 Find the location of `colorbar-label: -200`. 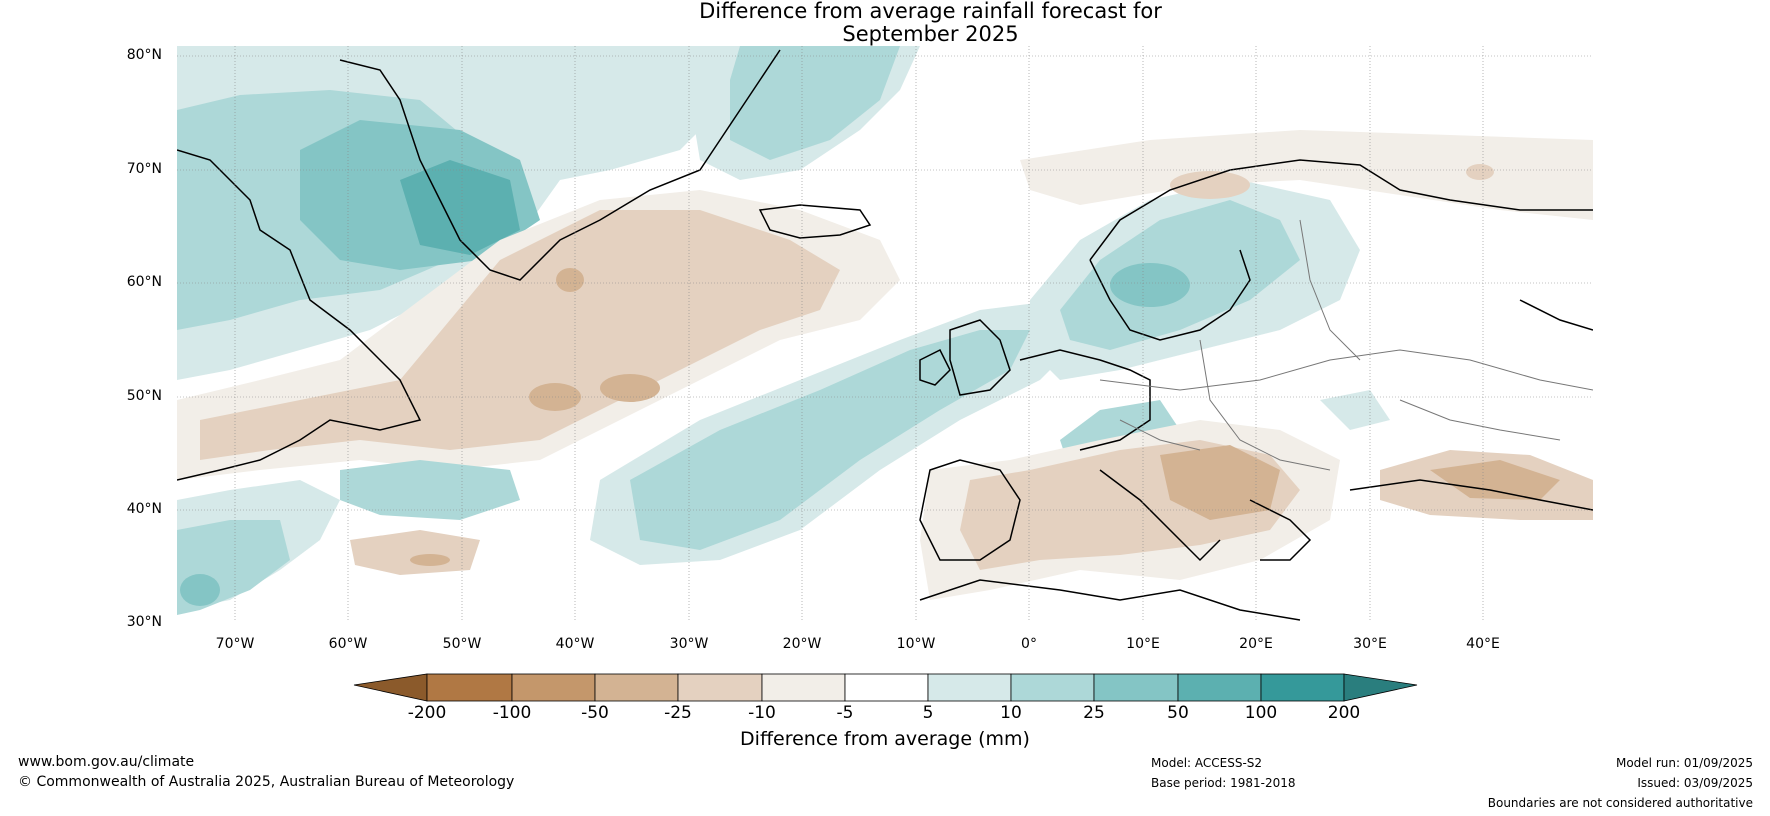

colorbar-label: -200 is located at coordinates (427, 713).